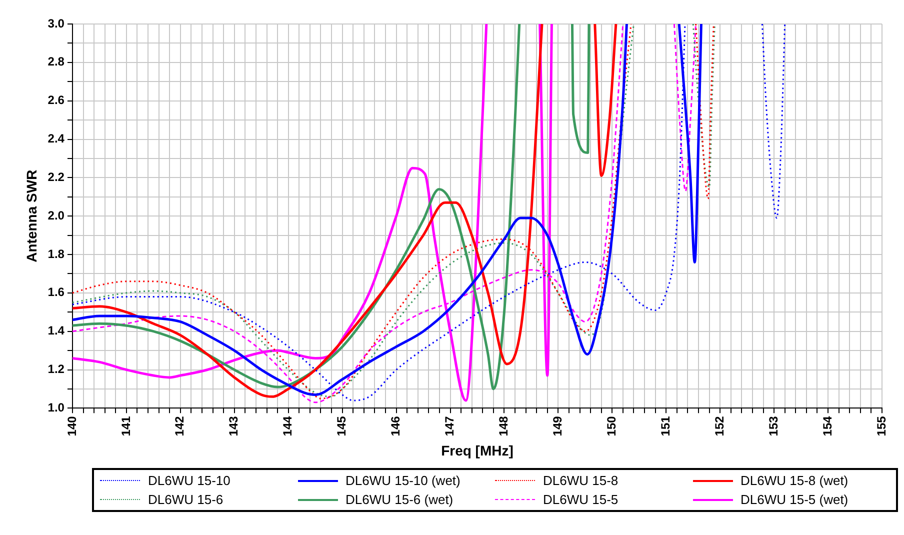 Image resolution: width=904 pixels, height=535 pixels. Describe the element at coordinates (341, 426) in the screenshot. I see `x-tick-label: 145` at that location.